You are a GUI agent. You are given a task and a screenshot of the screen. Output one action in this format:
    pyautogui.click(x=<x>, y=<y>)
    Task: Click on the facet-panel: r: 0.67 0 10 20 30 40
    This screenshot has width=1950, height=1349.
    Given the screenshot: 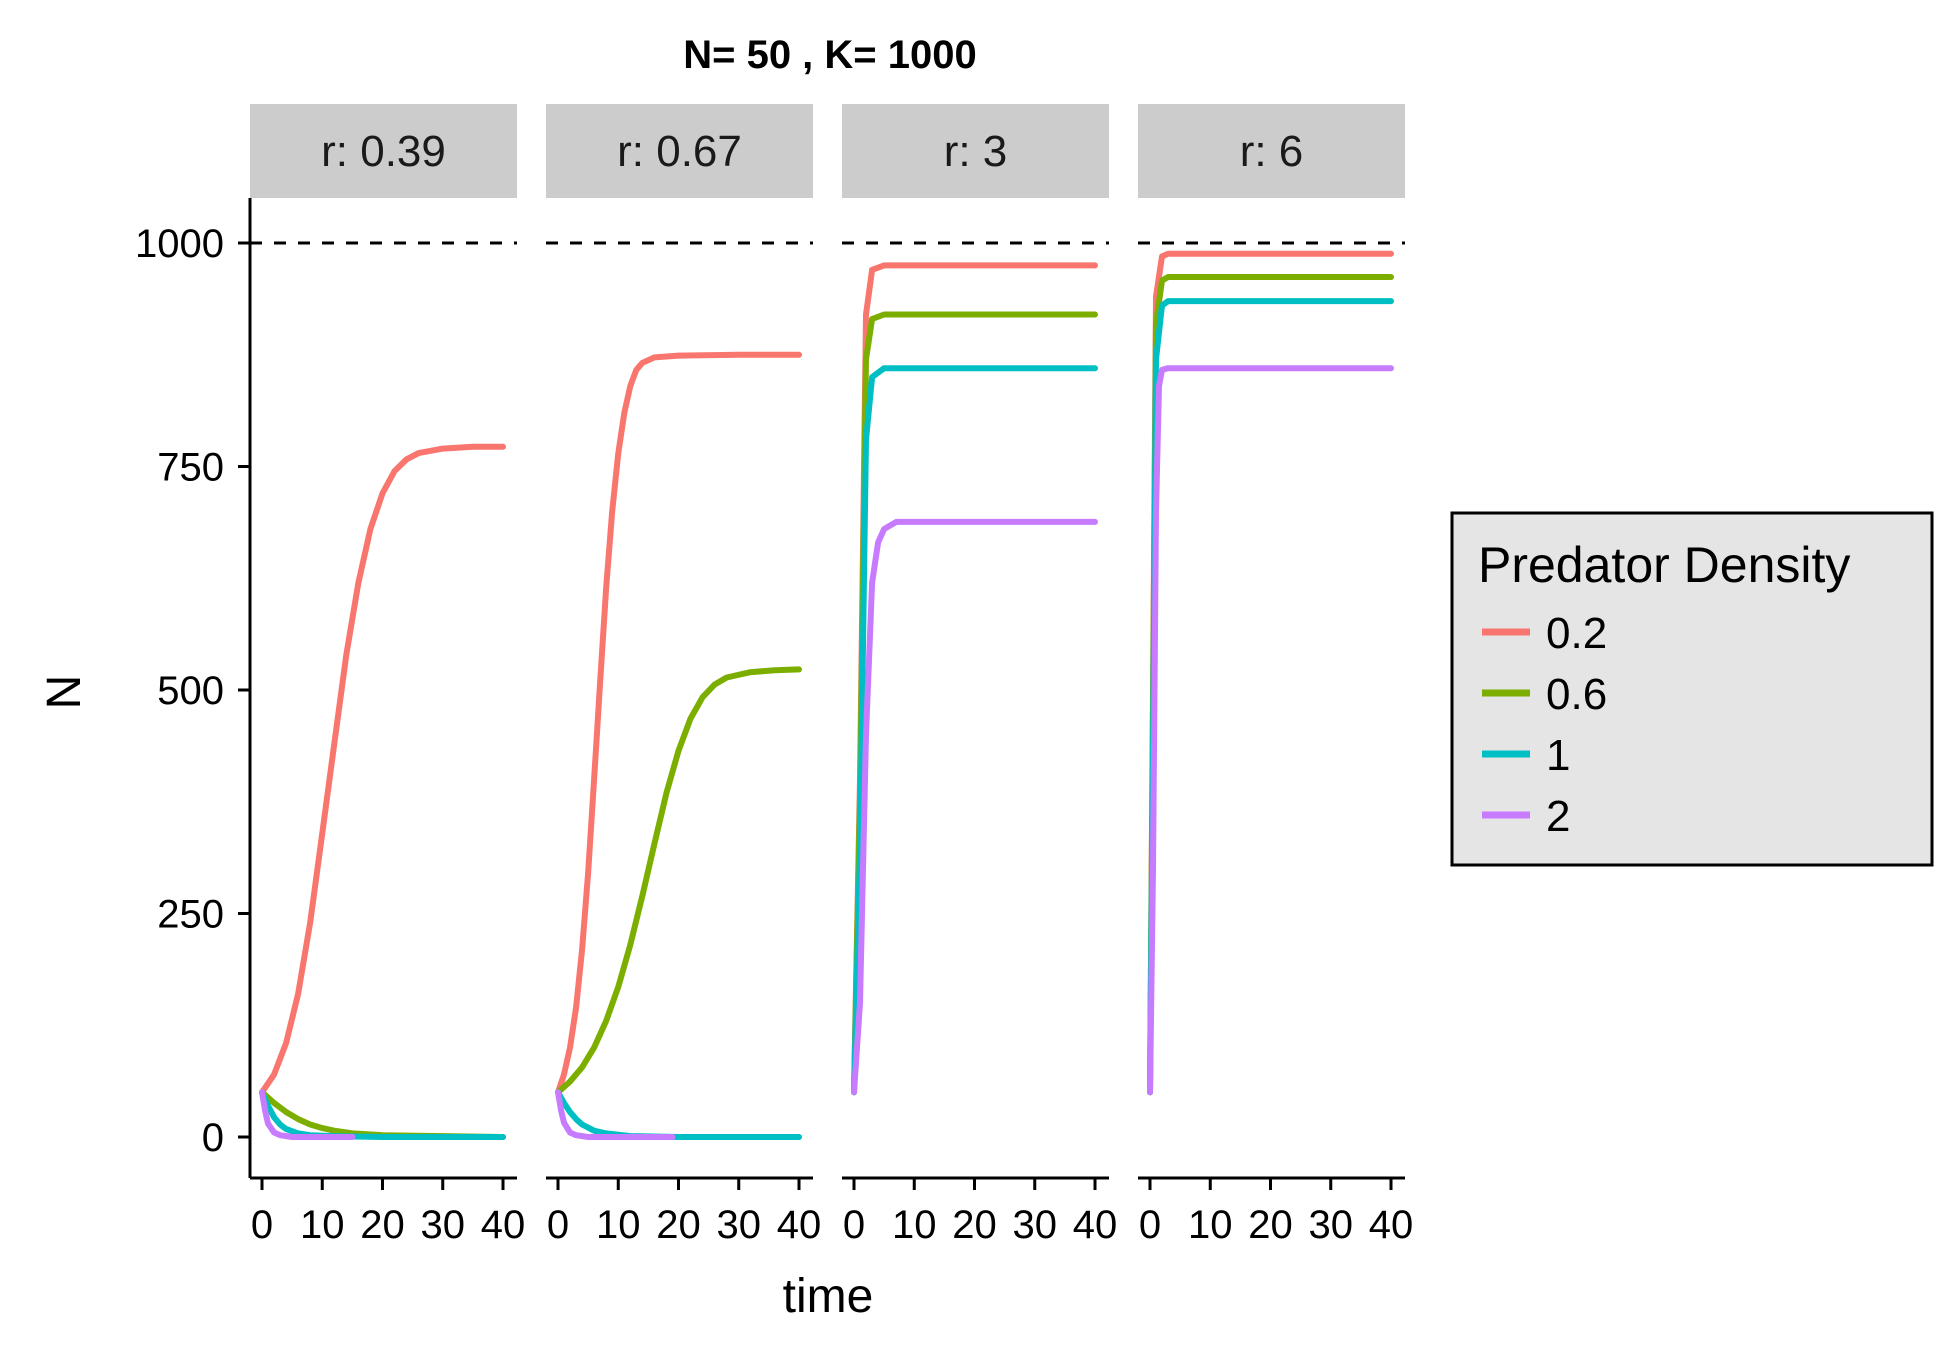 What is the action you would take?
    pyautogui.click(x=683, y=675)
    